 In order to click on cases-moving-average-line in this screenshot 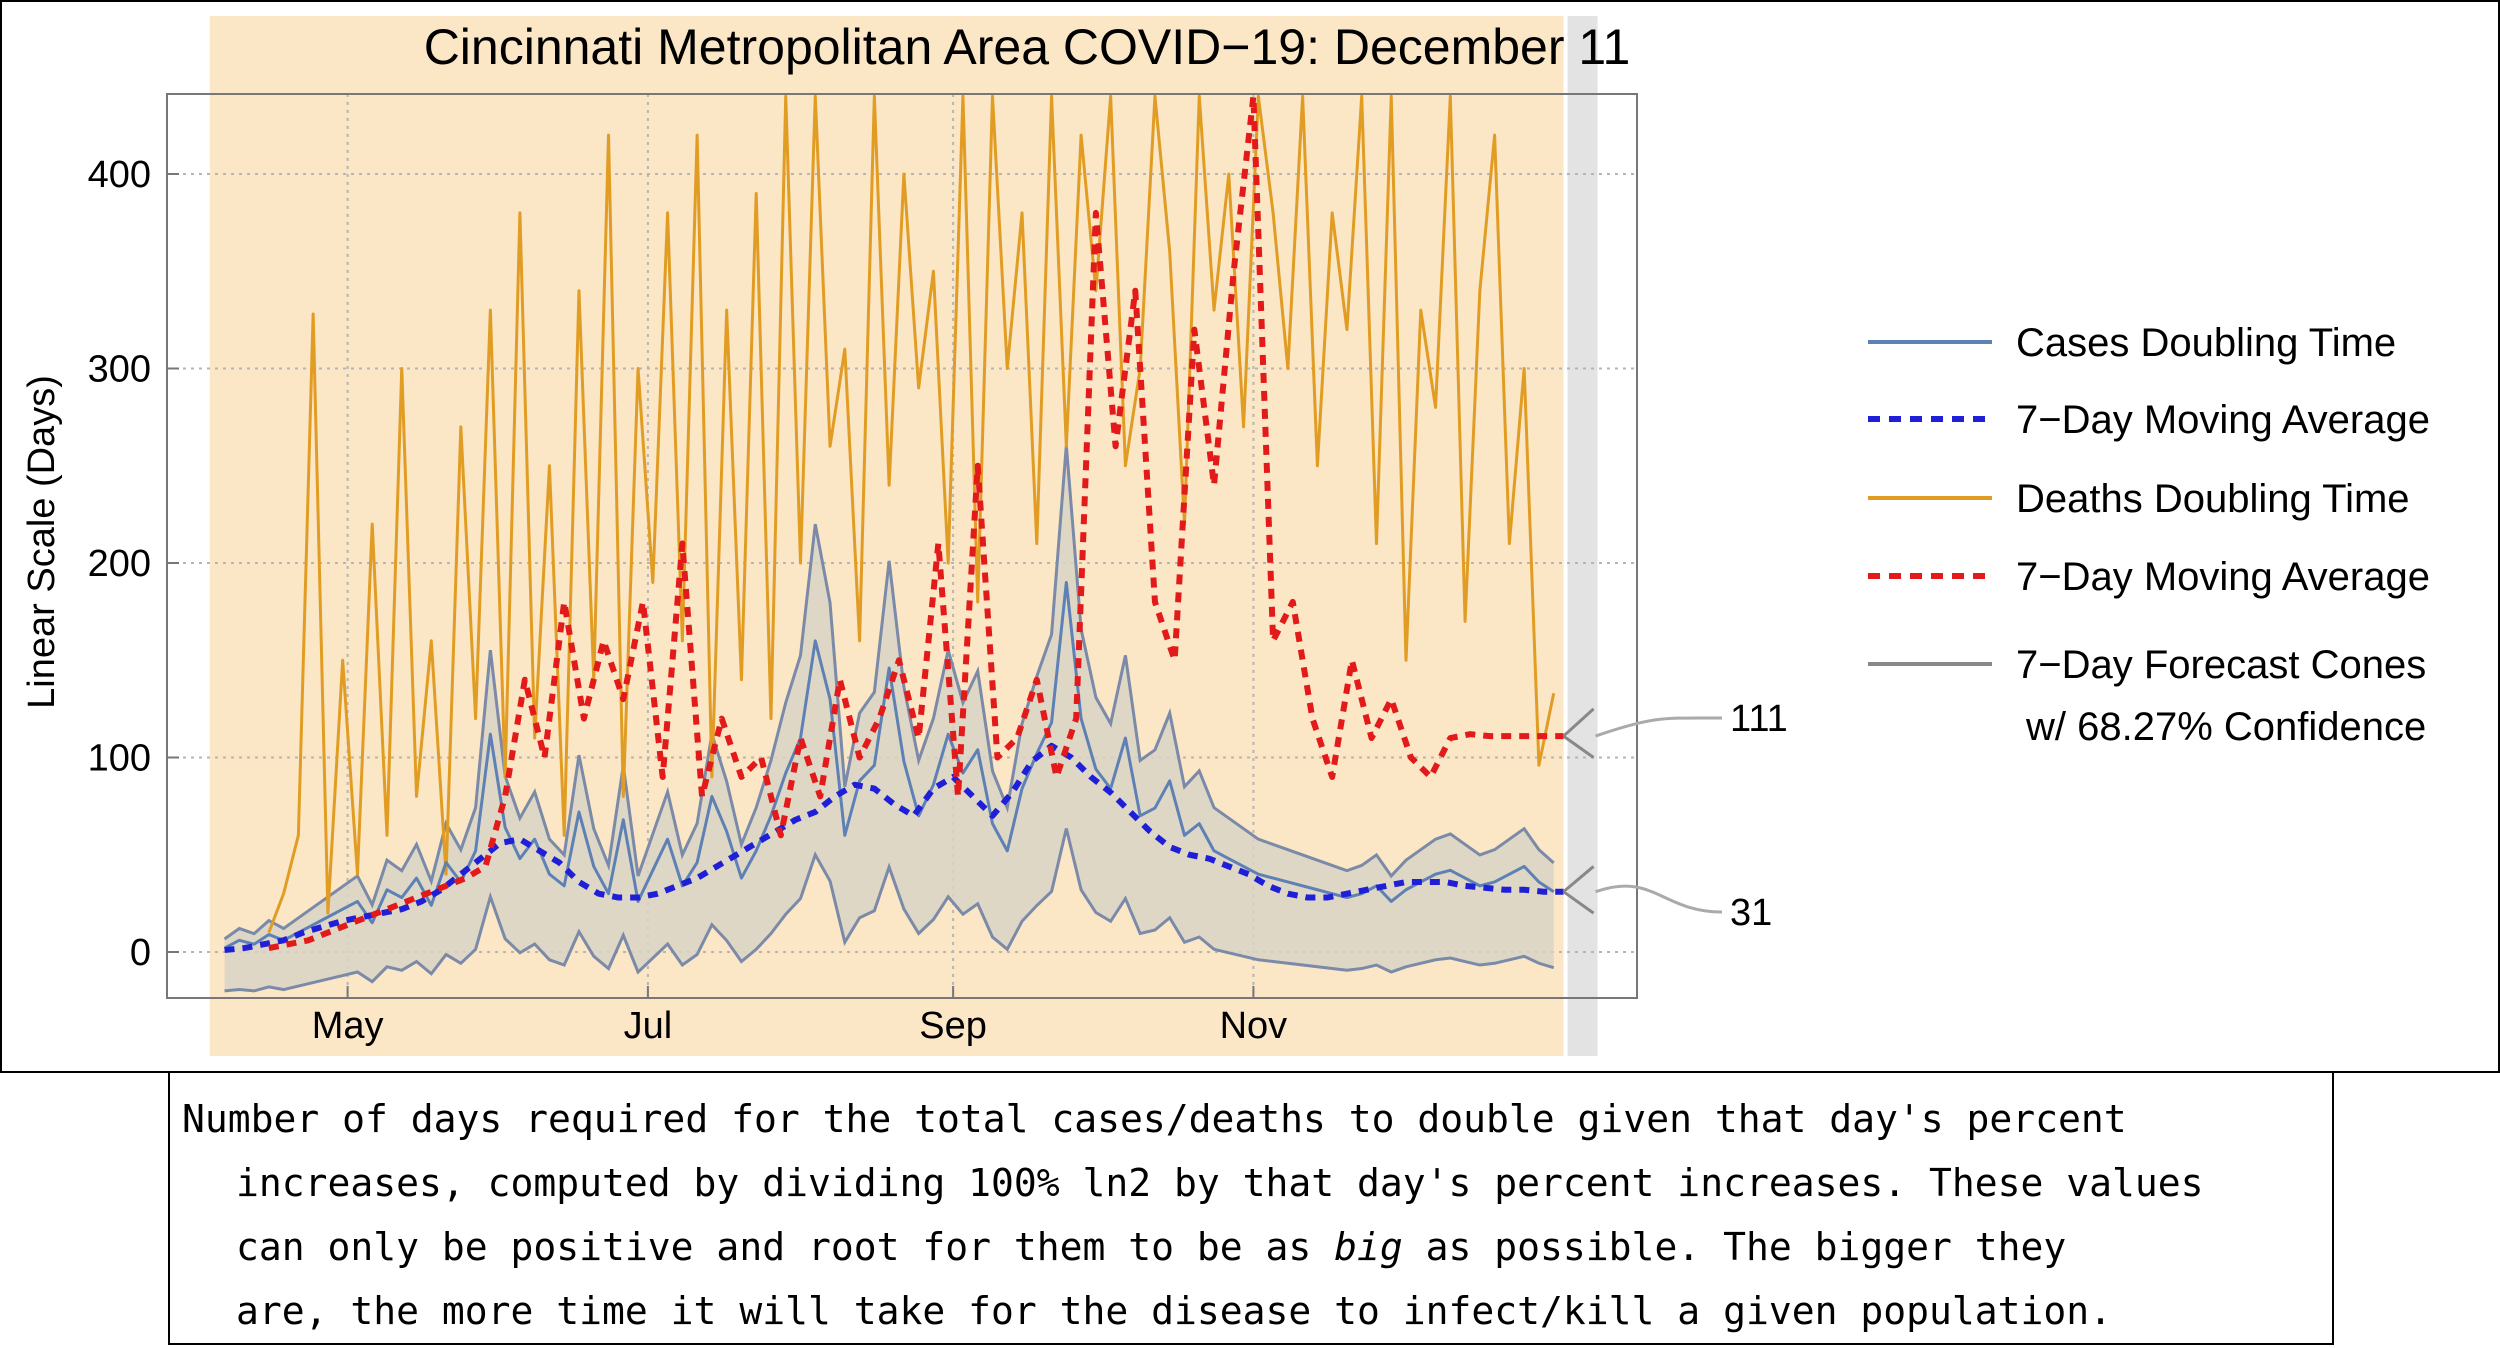, I will do `click(894, 848)`.